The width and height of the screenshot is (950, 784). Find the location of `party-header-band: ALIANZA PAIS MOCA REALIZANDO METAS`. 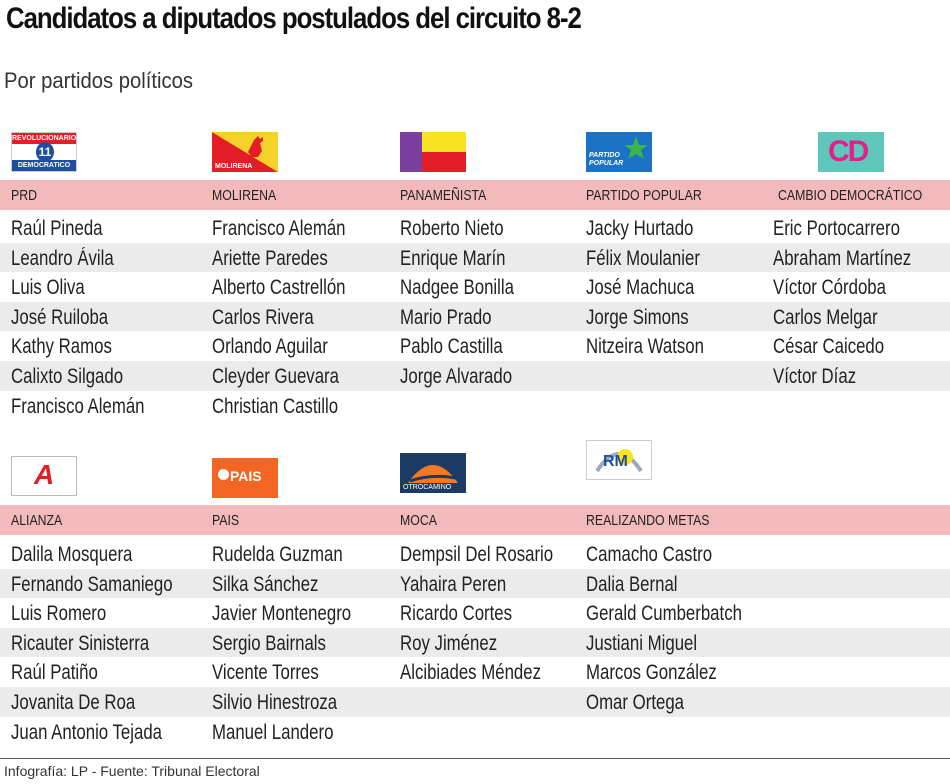

party-header-band: ALIANZA PAIS MOCA REALIZANDO METAS is located at coordinates (475, 520).